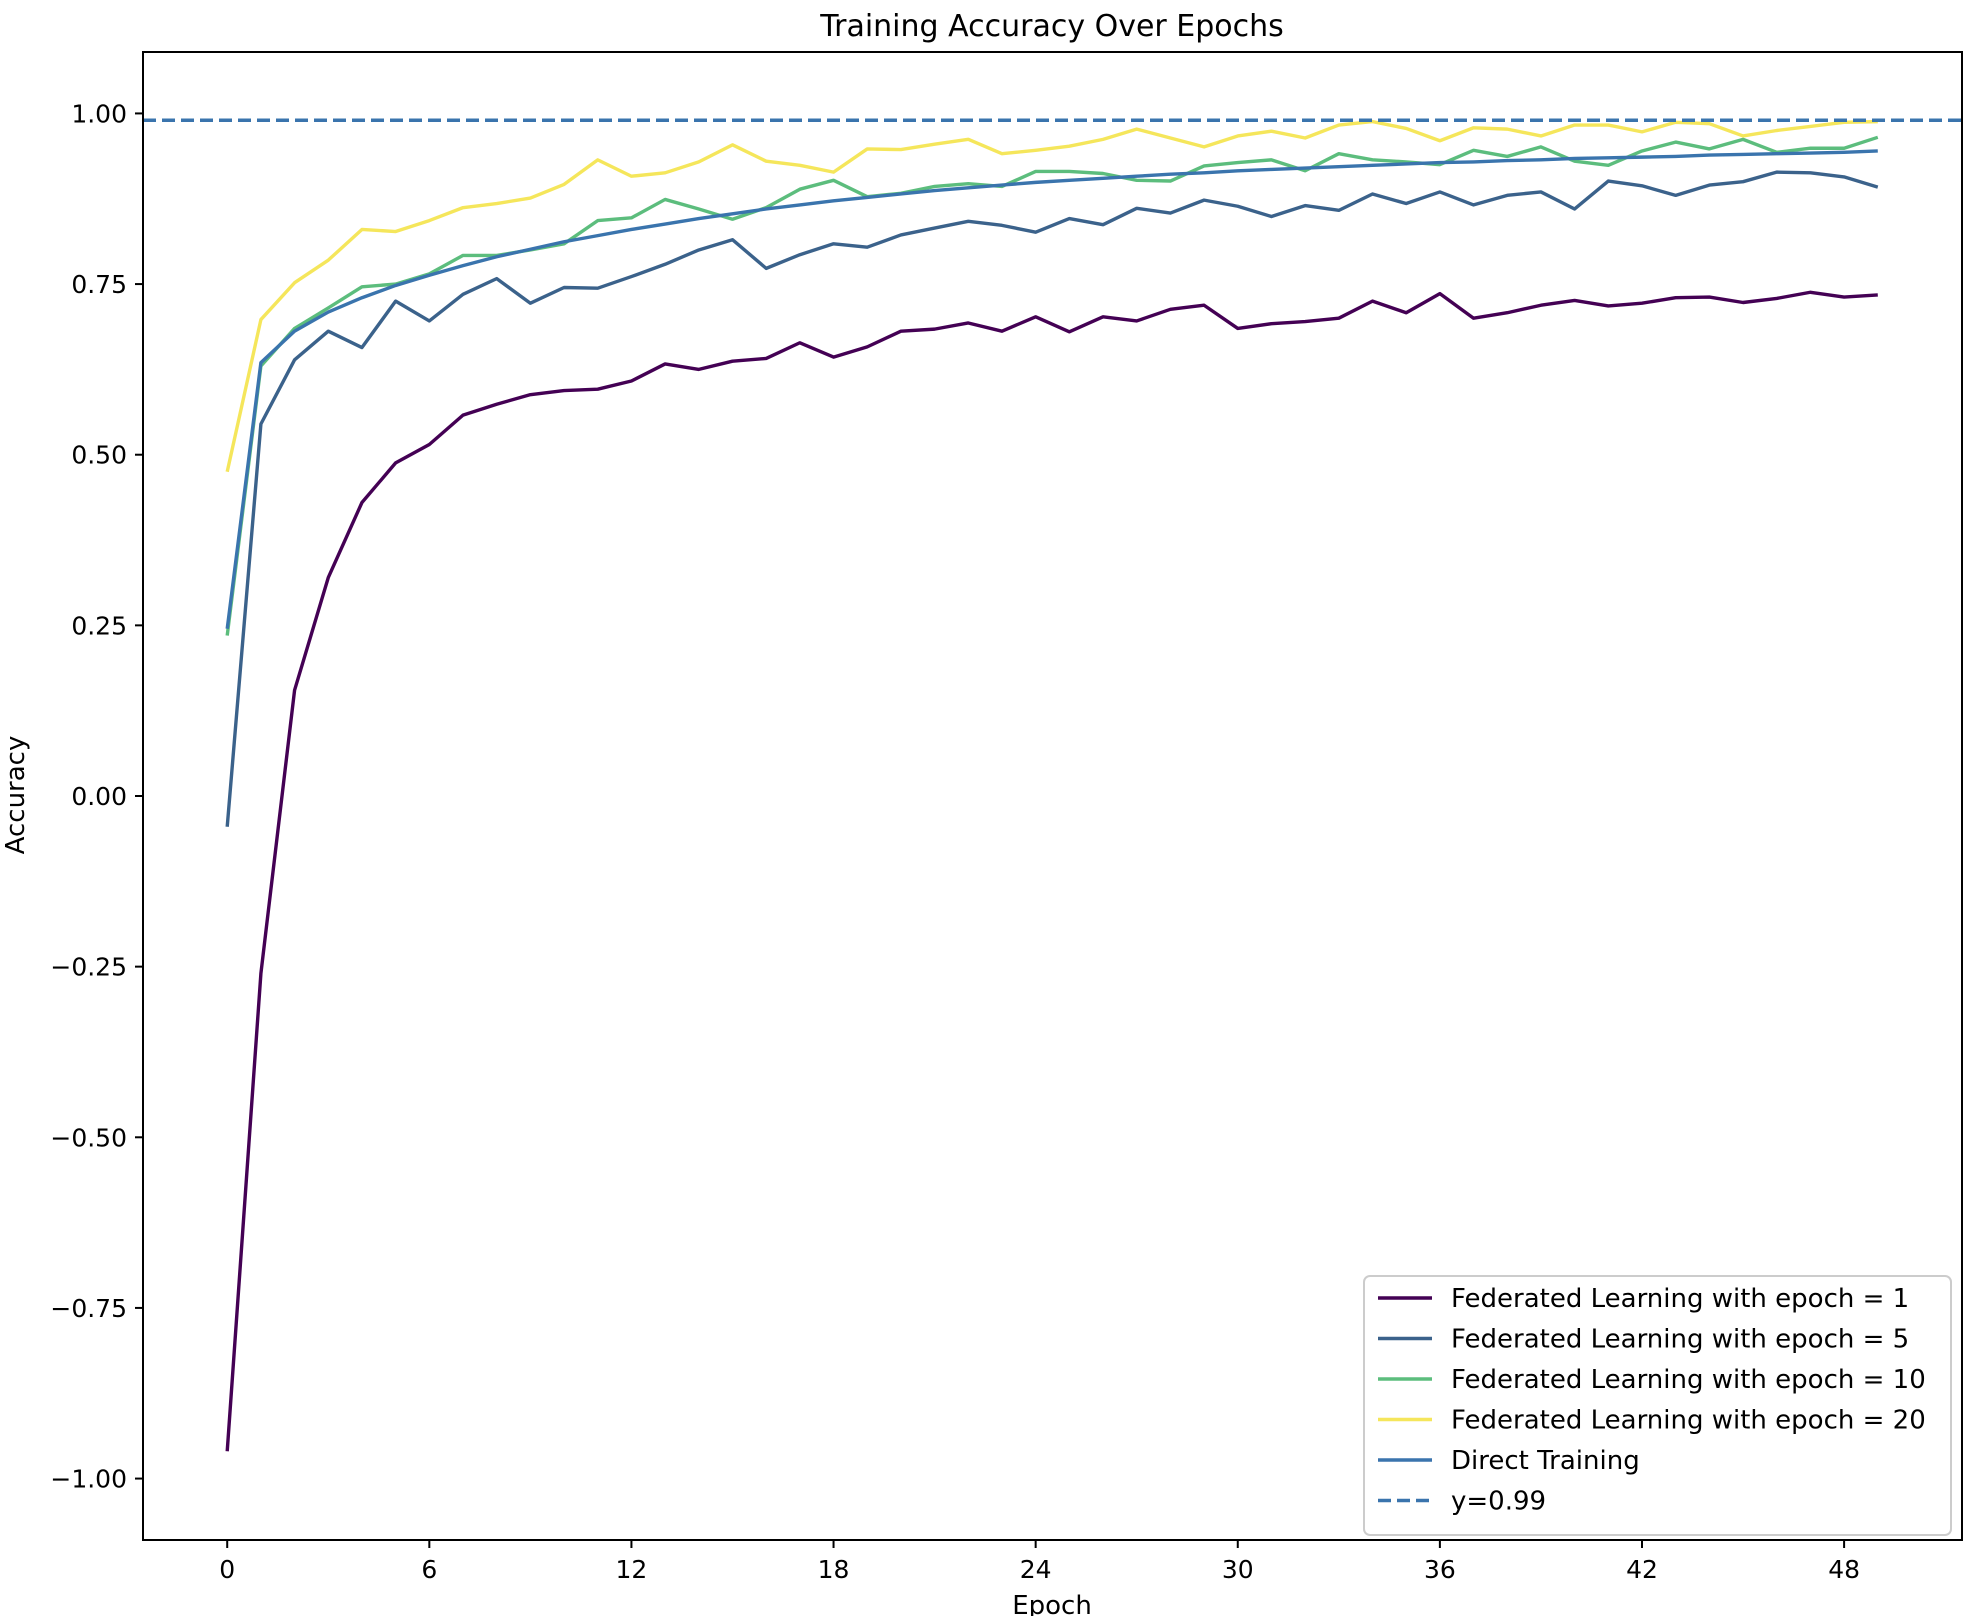  Describe the element at coordinates (1238, 1569) in the screenshot. I see `x-tick-label: 30` at that location.